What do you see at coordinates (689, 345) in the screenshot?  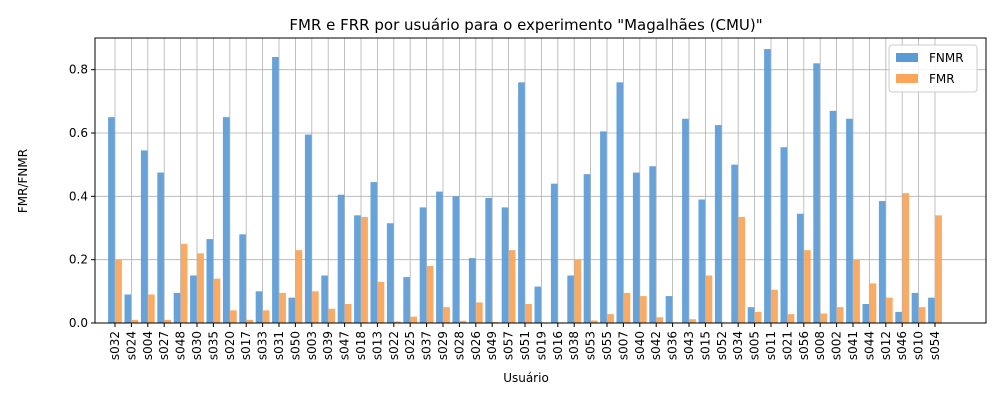 I see `x-tick-label: s043` at bounding box center [689, 345].